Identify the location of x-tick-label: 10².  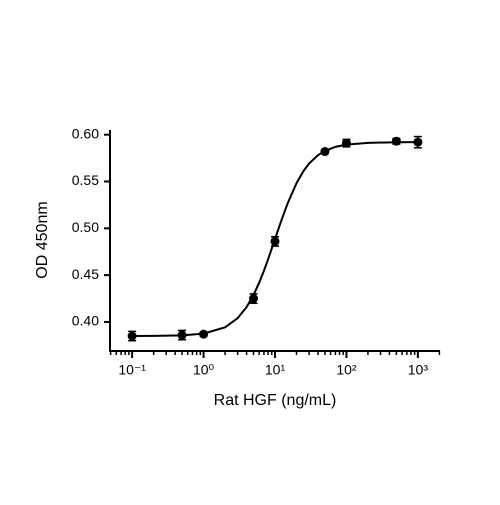
(346, 370).